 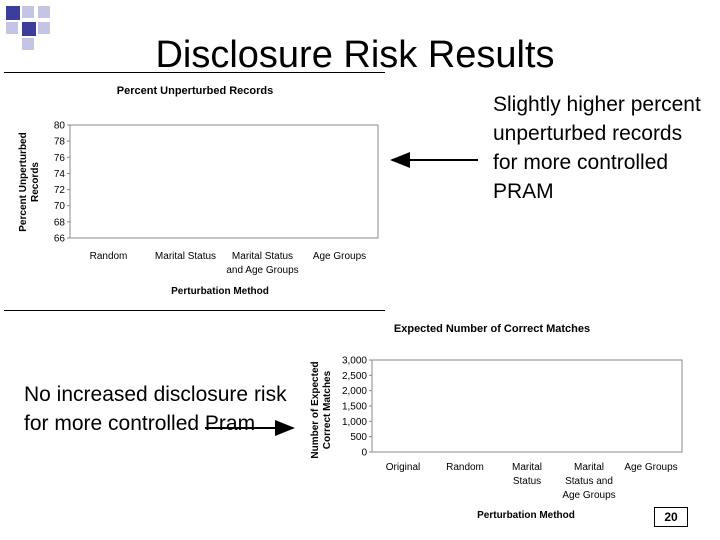 I want to click on chart1-y-tick-label: 68, so click(x=60, y=222).